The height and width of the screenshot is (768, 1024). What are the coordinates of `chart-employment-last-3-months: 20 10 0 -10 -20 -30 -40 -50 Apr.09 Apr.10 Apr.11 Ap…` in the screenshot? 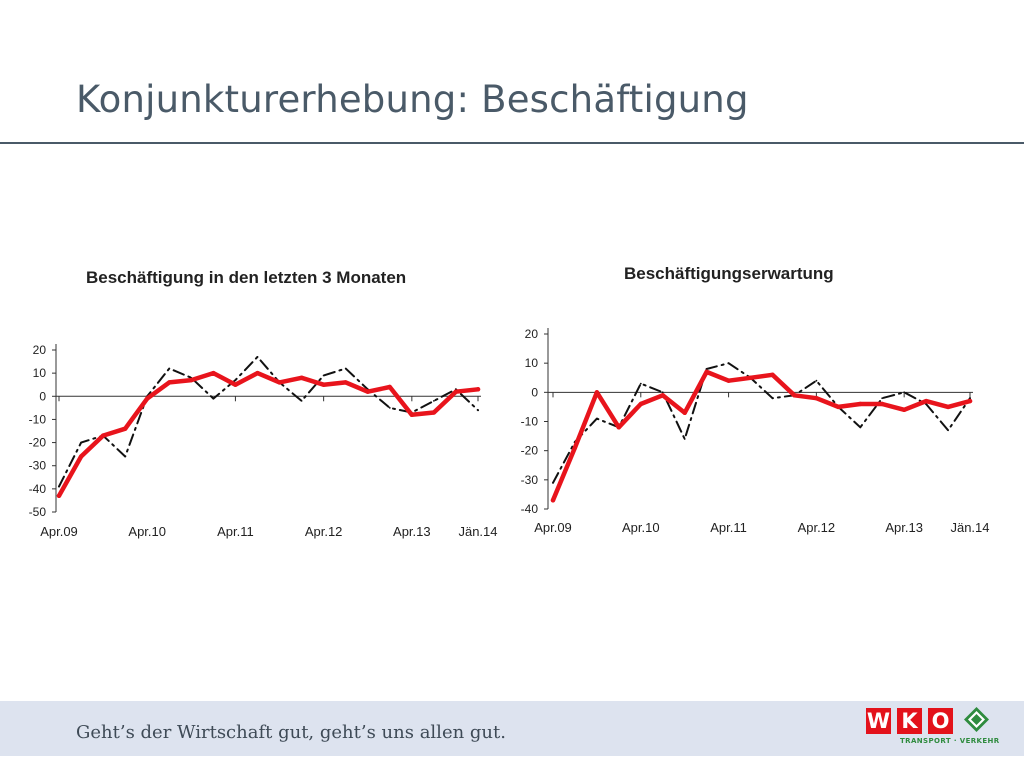 It's located at (263, 441).